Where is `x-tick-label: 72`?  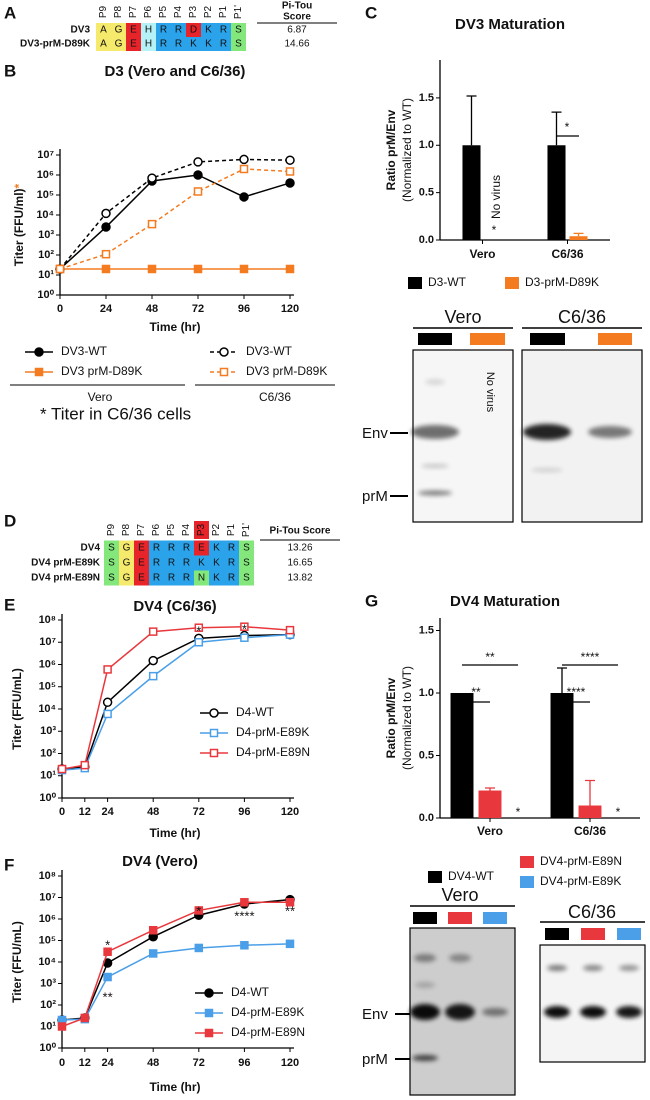 x-tick-label: 72 is located at coordinates (199, 1063).